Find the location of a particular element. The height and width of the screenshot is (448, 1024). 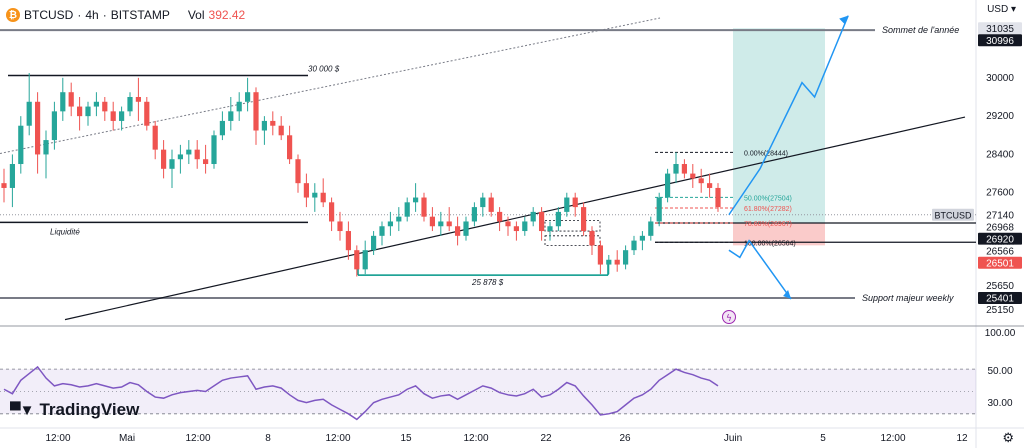

symbol-interval: 4h is located at coordinates (92, 15).